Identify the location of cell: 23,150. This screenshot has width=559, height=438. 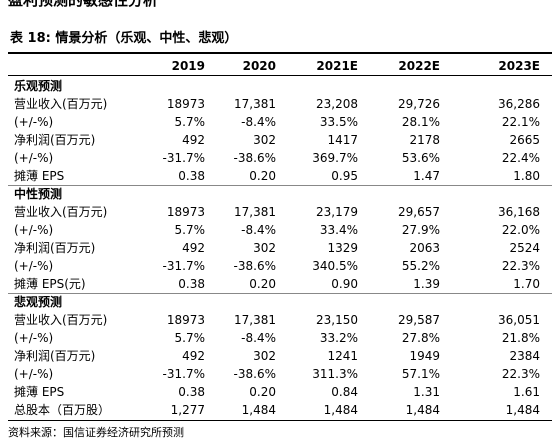
(337, 320).